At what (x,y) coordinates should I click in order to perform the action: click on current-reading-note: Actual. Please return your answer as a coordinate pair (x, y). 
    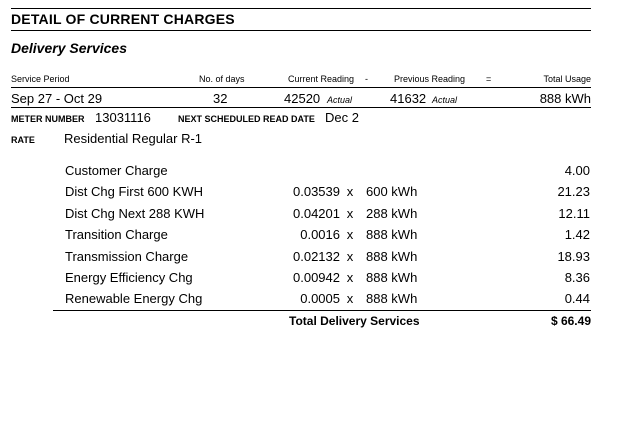
    Looking at the image, I should click on (340, 100).